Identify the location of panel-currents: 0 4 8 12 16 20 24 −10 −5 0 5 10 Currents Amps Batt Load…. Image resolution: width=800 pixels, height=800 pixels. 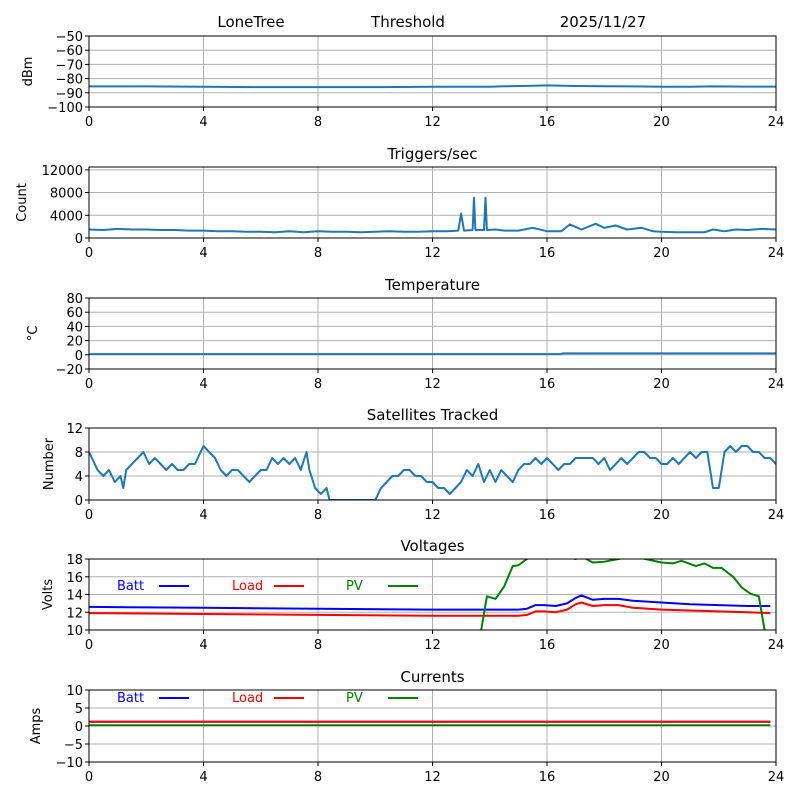
(406, 726).